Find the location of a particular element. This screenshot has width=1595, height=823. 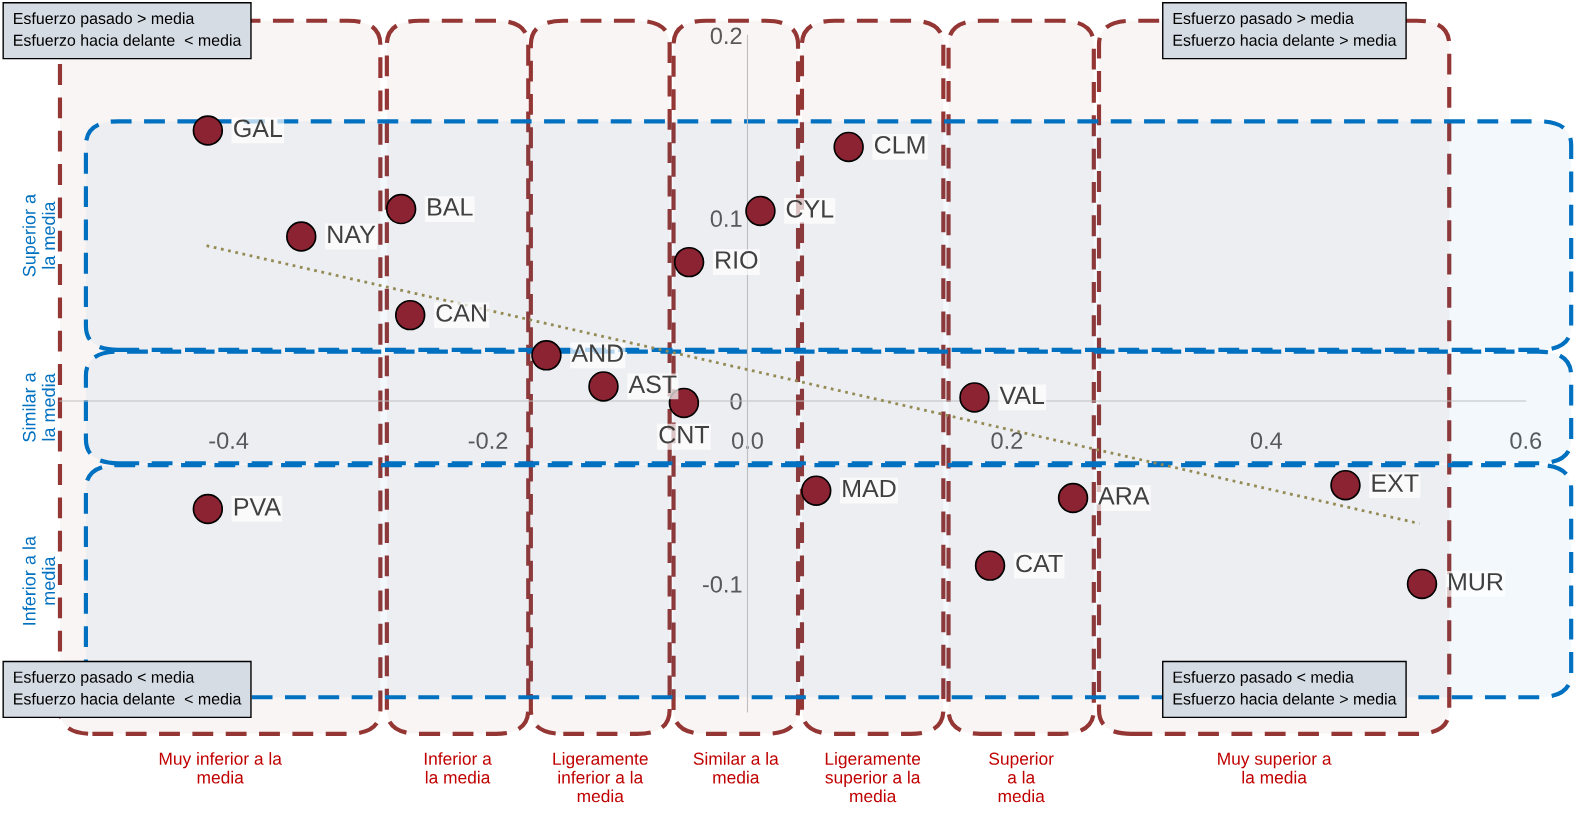

y-tick-label: 0 is located at coordinates (736, 401).